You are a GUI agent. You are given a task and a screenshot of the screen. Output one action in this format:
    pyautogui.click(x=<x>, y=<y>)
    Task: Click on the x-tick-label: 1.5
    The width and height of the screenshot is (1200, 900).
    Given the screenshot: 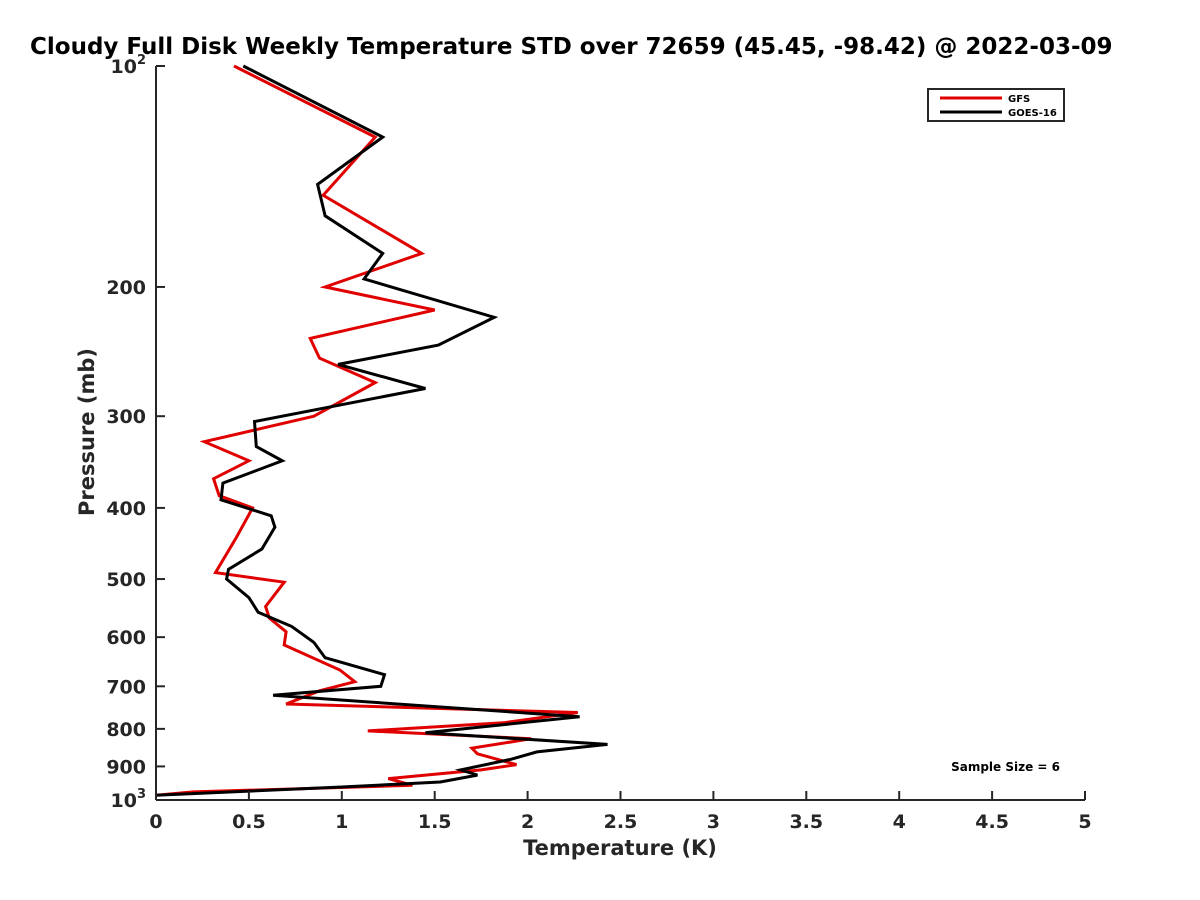 What is the action you would take?
    pyautogui.click(x=435, y=822)
    